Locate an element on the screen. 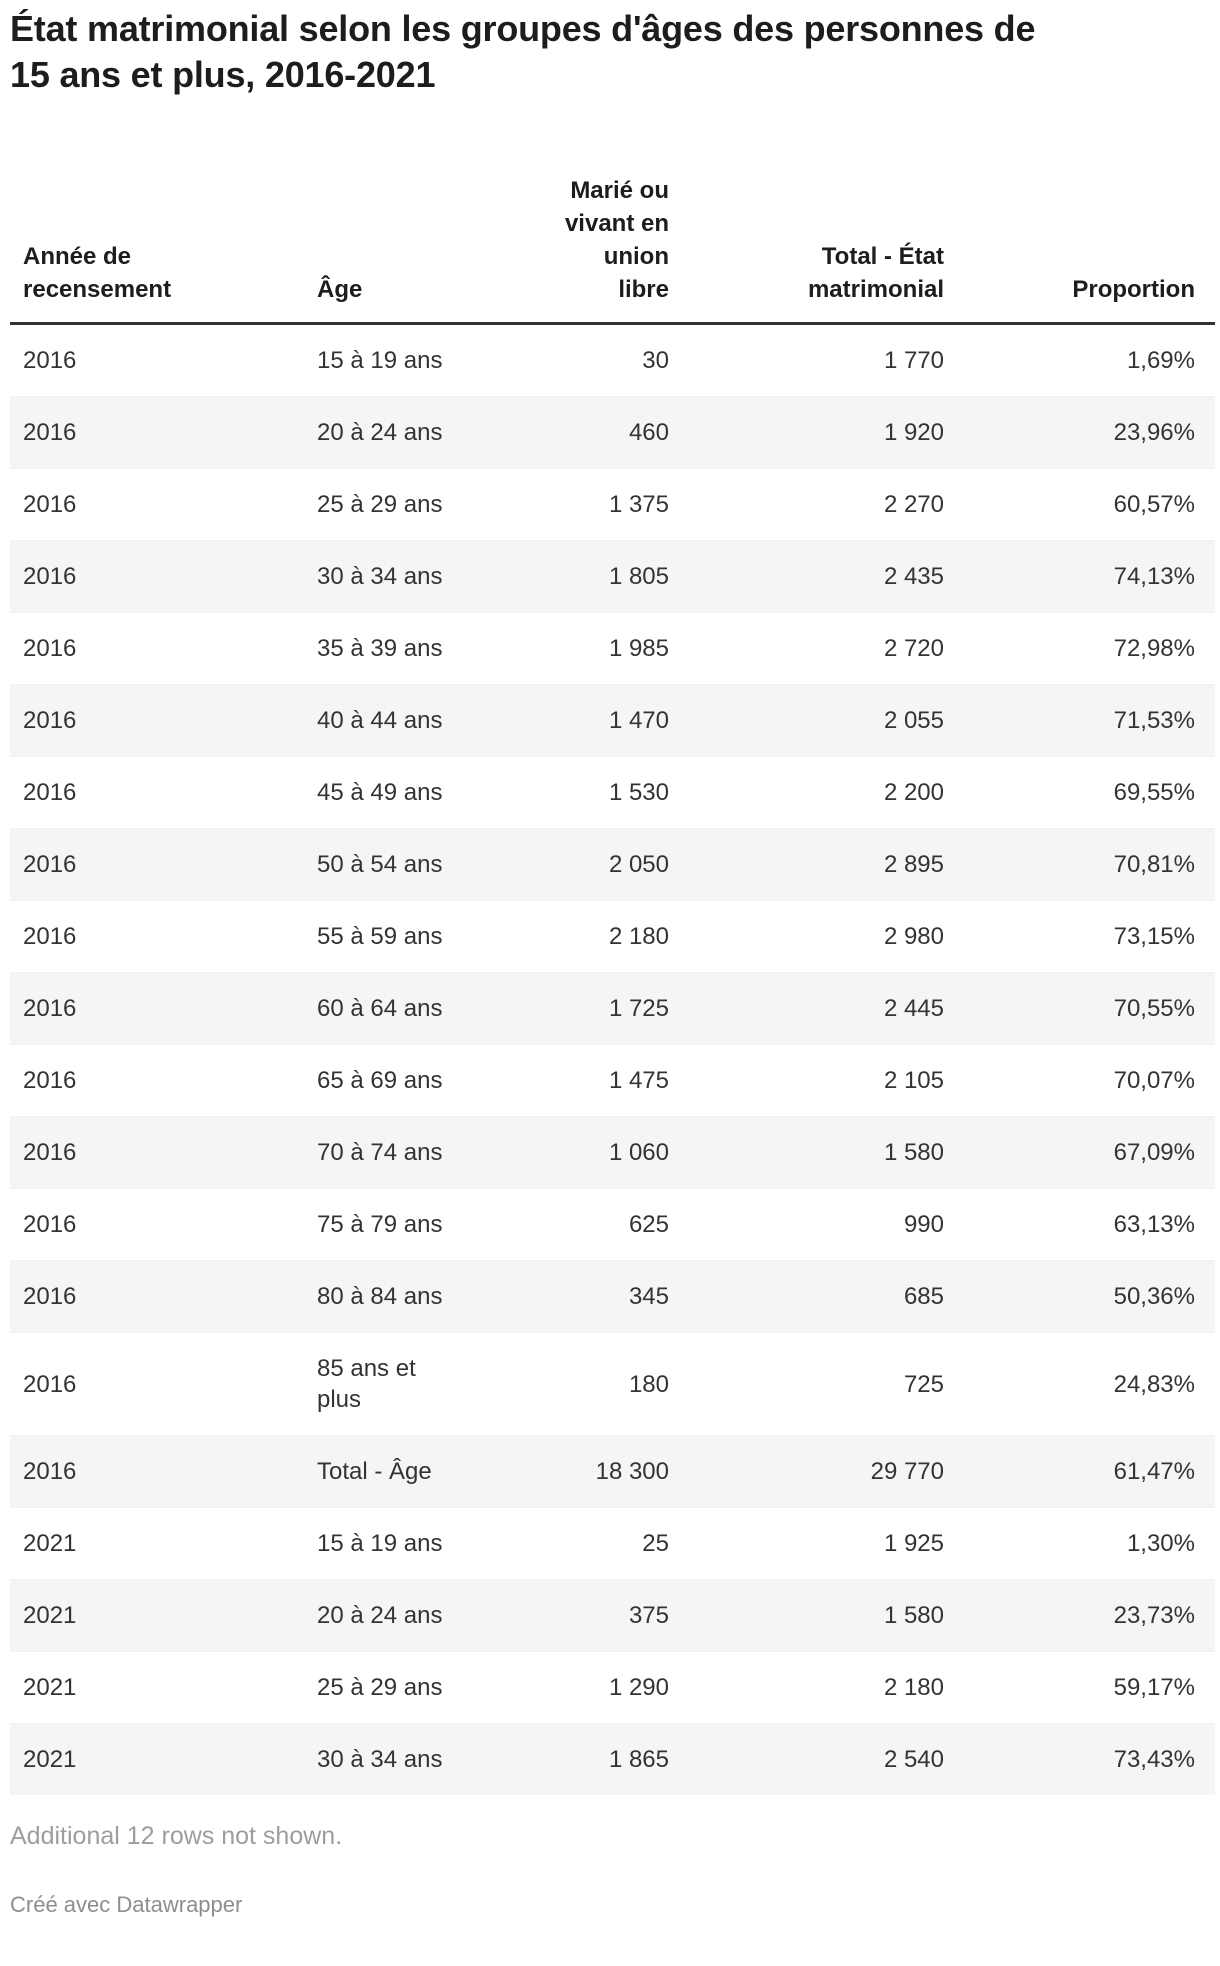 Image resolution: width=1220 pixels, height=1966 pixels. cell-total-etat: 1 925 is located at coordinates (913, 1543).